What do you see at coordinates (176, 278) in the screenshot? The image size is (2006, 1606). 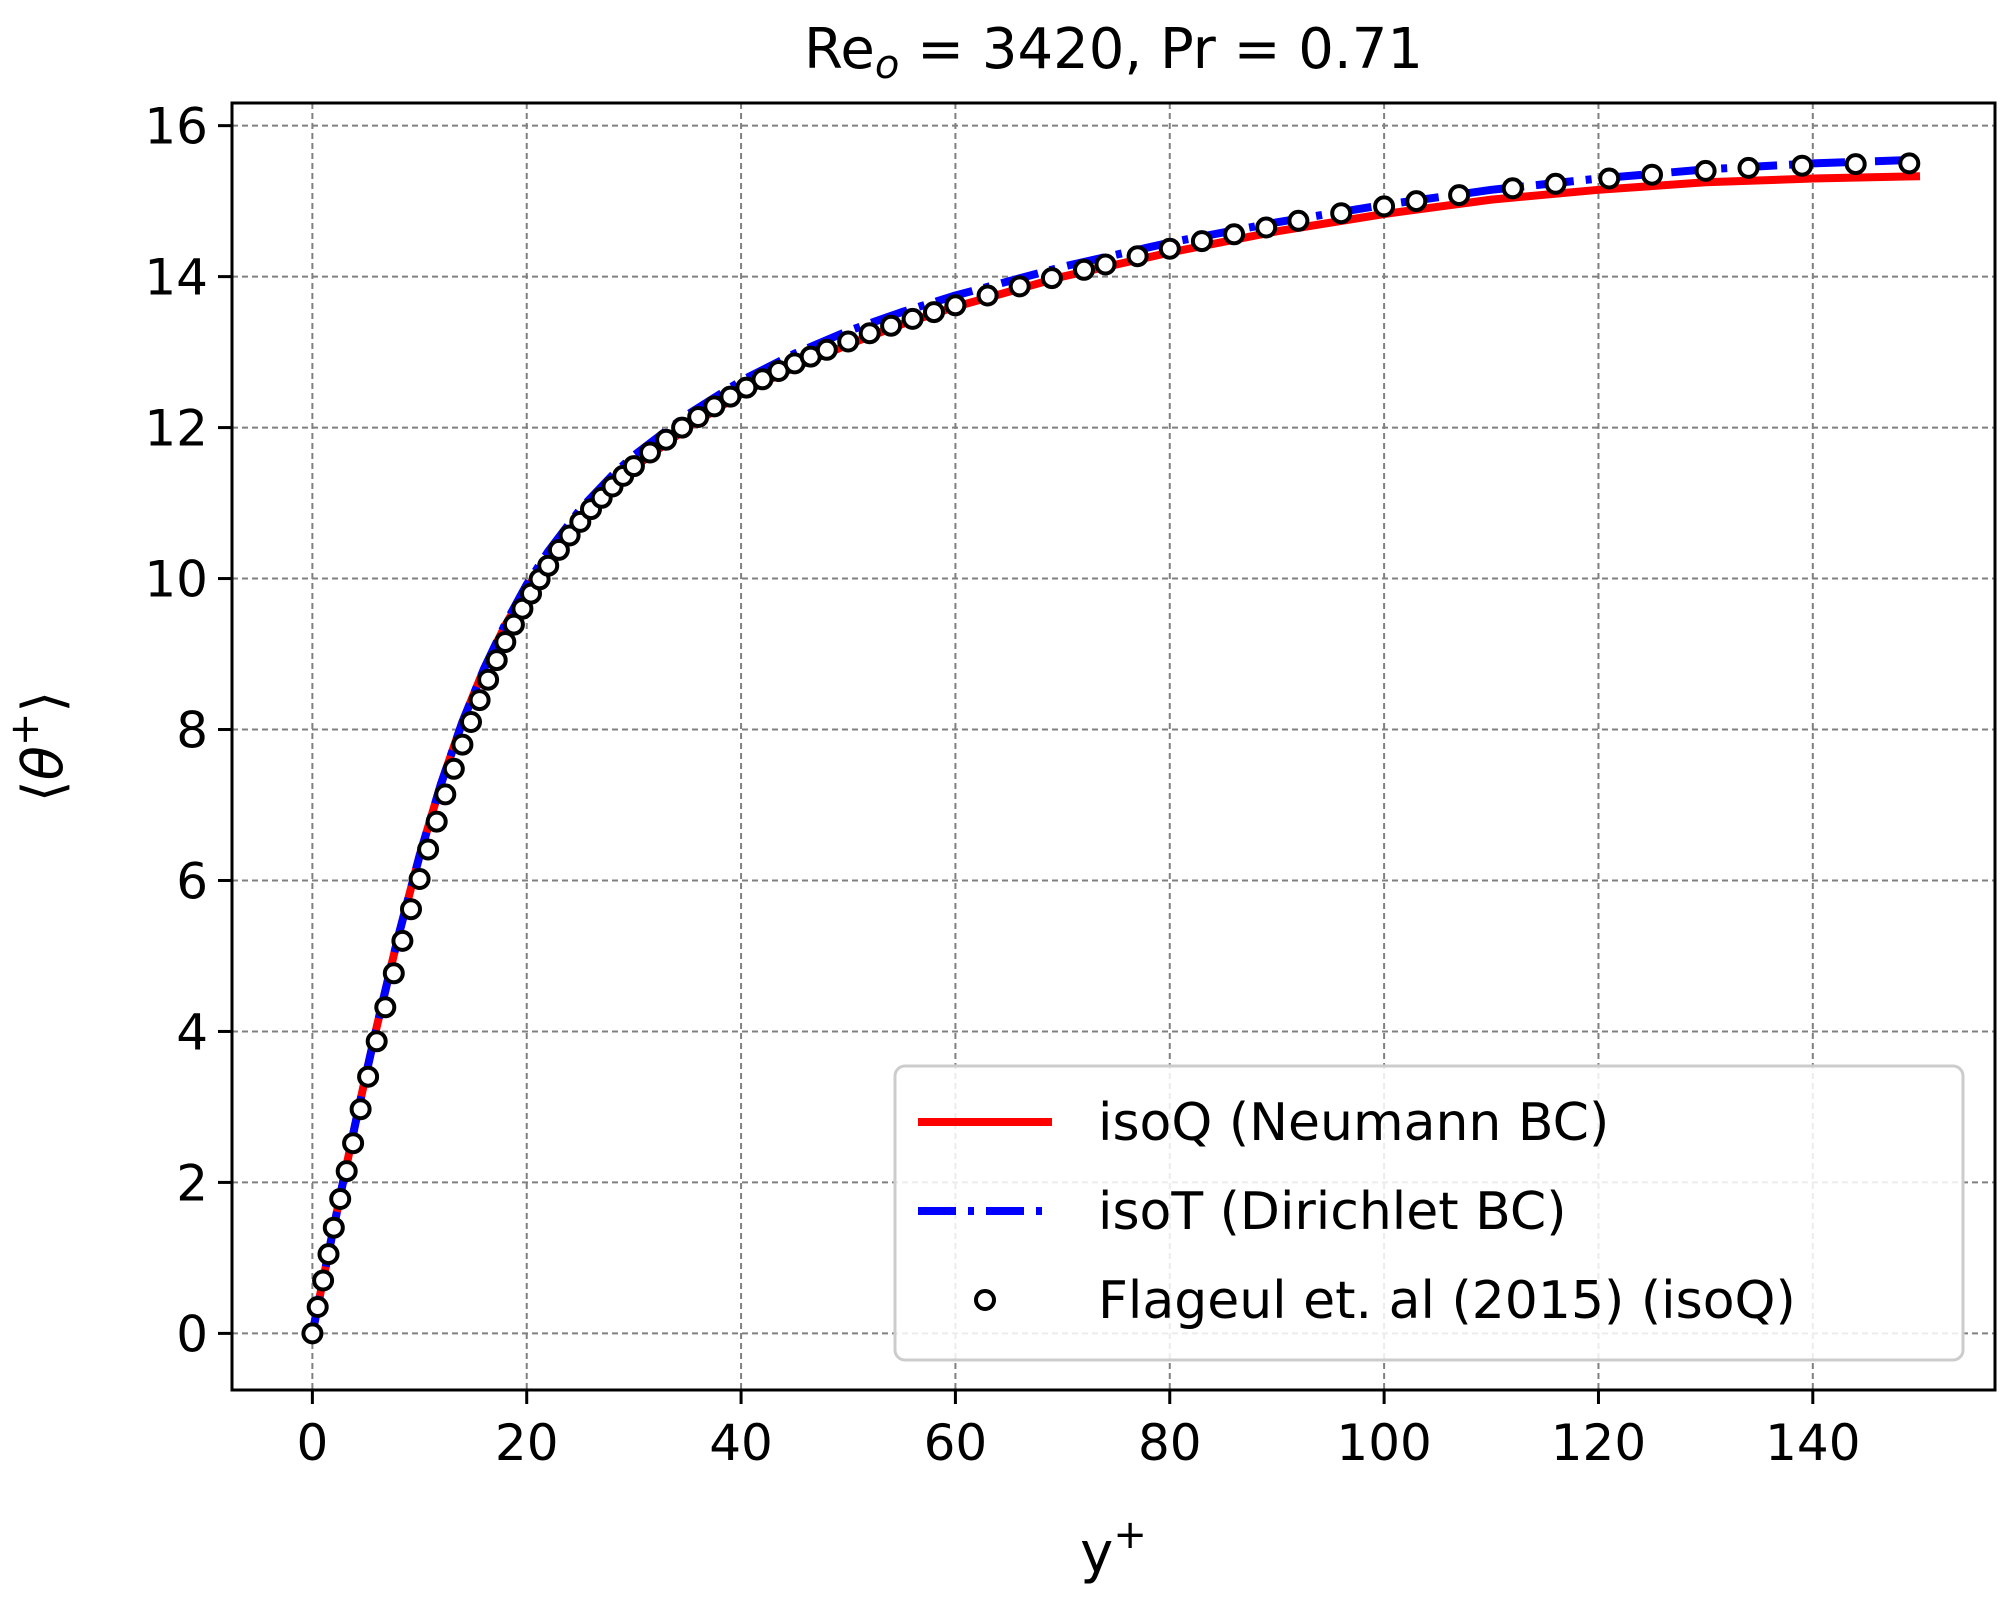 I see `y-tick-label: 14` at bounding box center [176, 278].